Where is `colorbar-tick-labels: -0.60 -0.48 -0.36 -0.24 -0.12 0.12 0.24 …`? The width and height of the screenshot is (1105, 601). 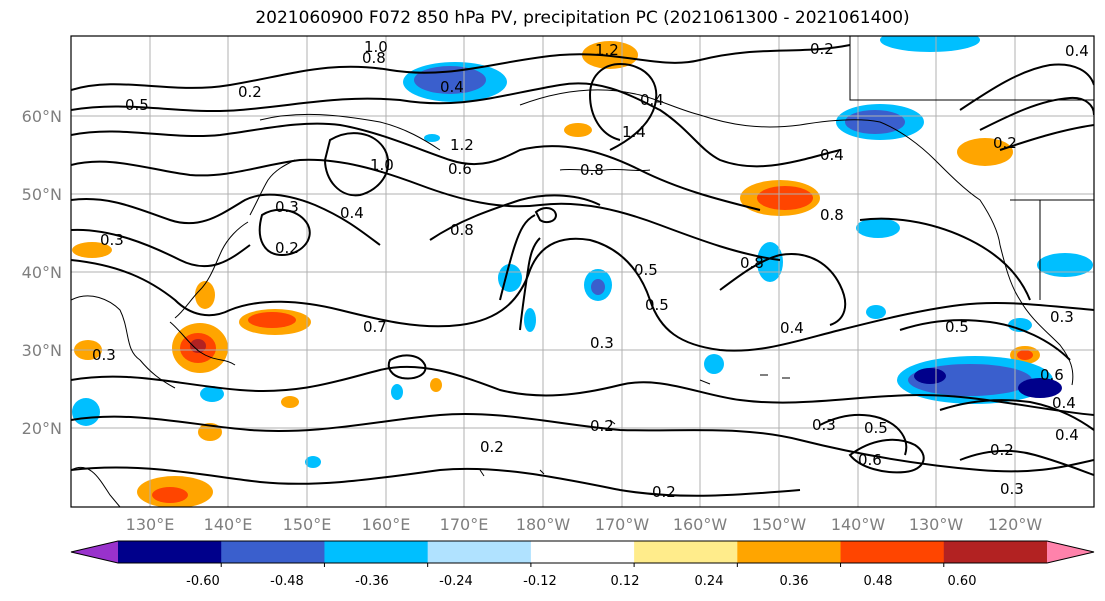
colorbar-tick-labels: -0.60 -0.48 -0.36 -0.24 -0.12 0.12 0.24 … is located at coordinates (581, 581).